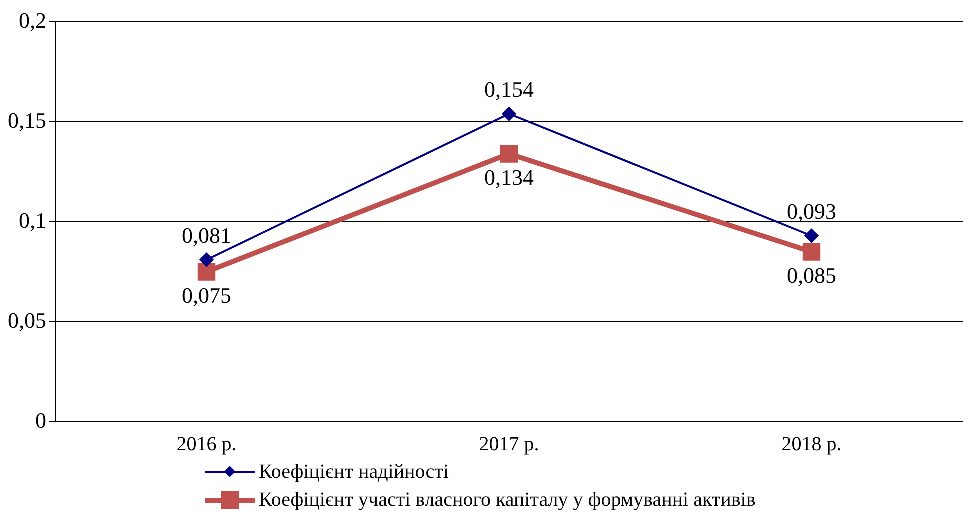  Describe the element at coordinates (207, 235) in the screenshot. I see `data-label: 0,081` at that location.